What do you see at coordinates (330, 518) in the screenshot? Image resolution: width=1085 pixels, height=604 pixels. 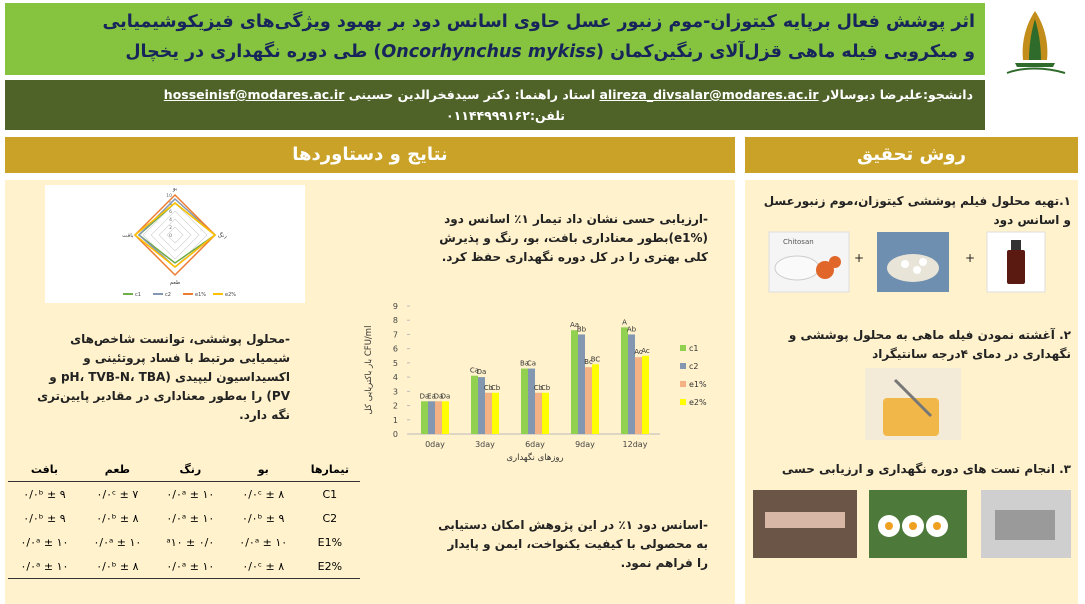 I see `table-cell: C2` at bounding box center [330, 518].